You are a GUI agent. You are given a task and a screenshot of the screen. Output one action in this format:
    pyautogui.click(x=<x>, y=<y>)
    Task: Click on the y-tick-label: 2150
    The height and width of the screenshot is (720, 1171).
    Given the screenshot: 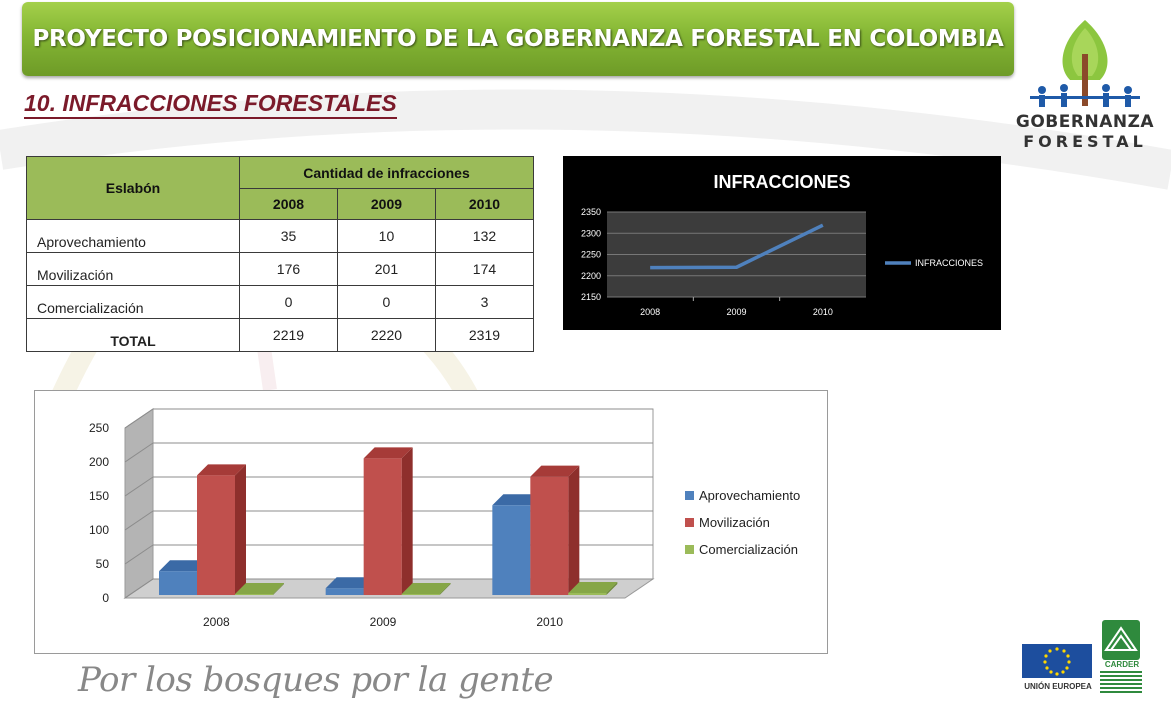 What is the action you would take?
    pyautogui.click(x=591, y=297)
    